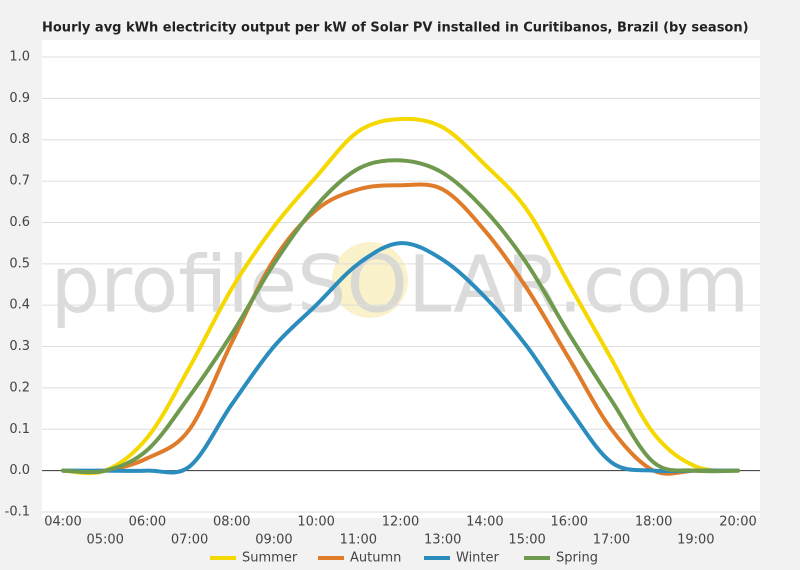 The image size is (800, 570). I want to click on y-tick-label: 0.4, so click(19, 305).